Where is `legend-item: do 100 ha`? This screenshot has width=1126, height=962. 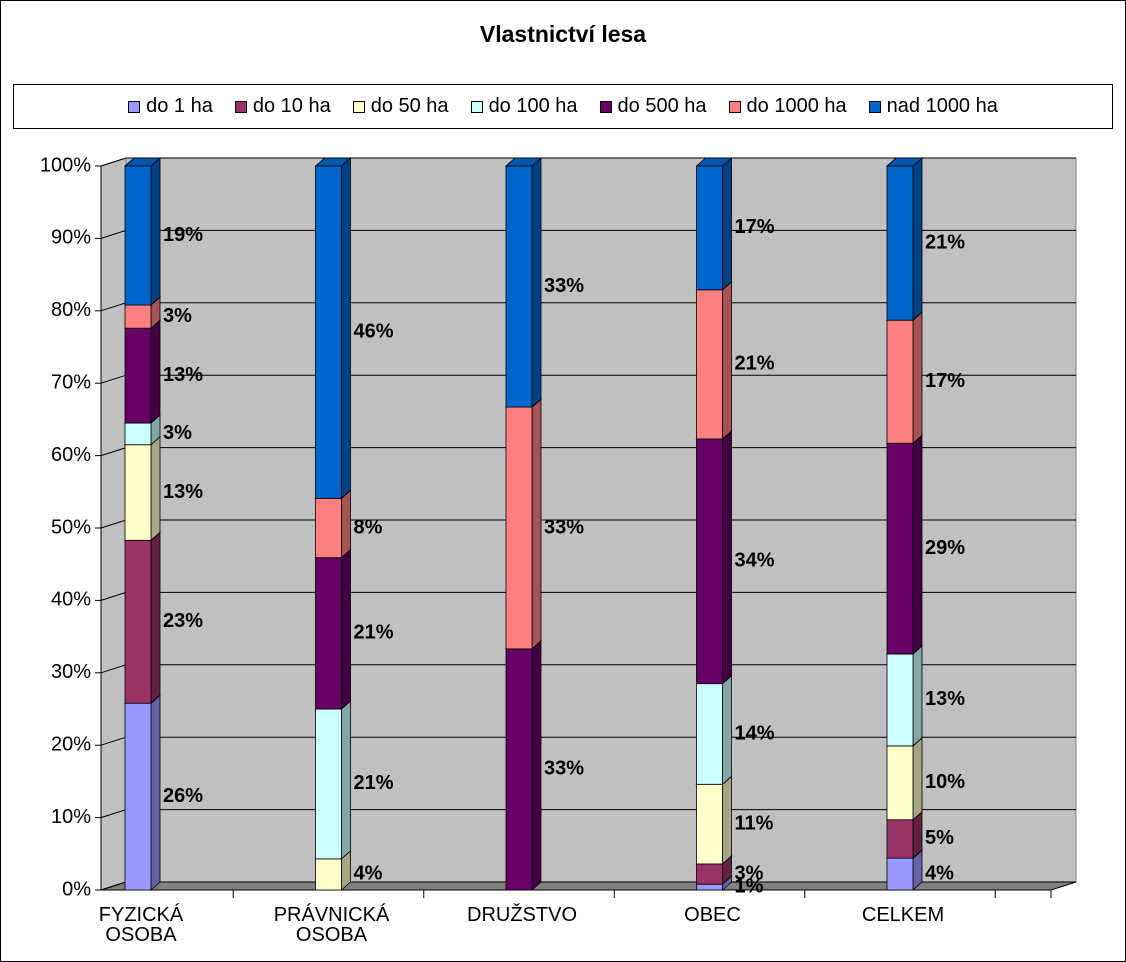
legend-item: do 100 ha is located at coordinates (524, 106).